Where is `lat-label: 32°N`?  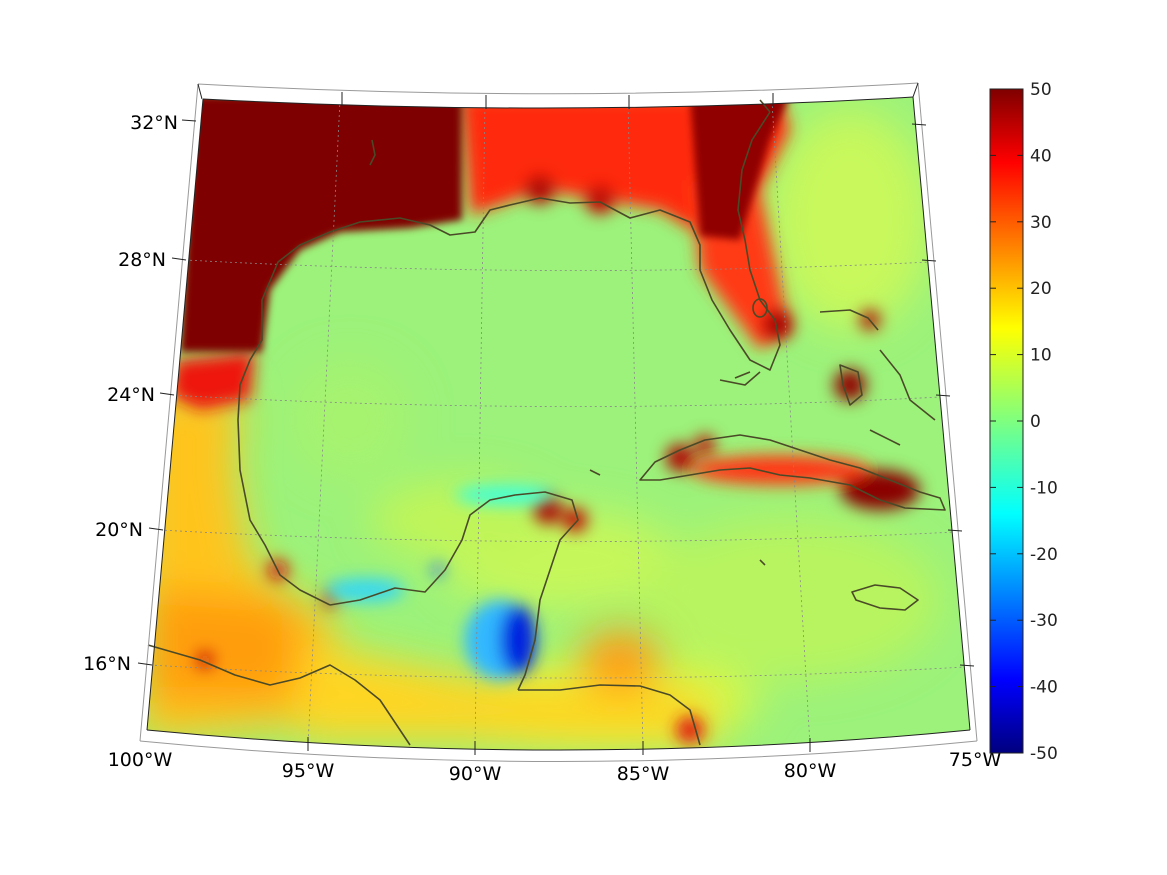
lat-label: 32°N is located at coordinates (154, 123).